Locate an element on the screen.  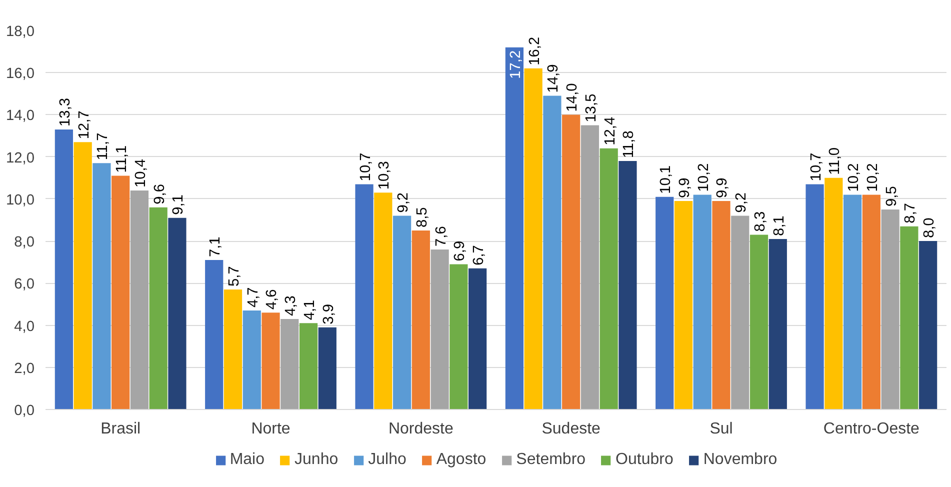
y-tick-label: 18,0 is located at coordinates (20, 32).